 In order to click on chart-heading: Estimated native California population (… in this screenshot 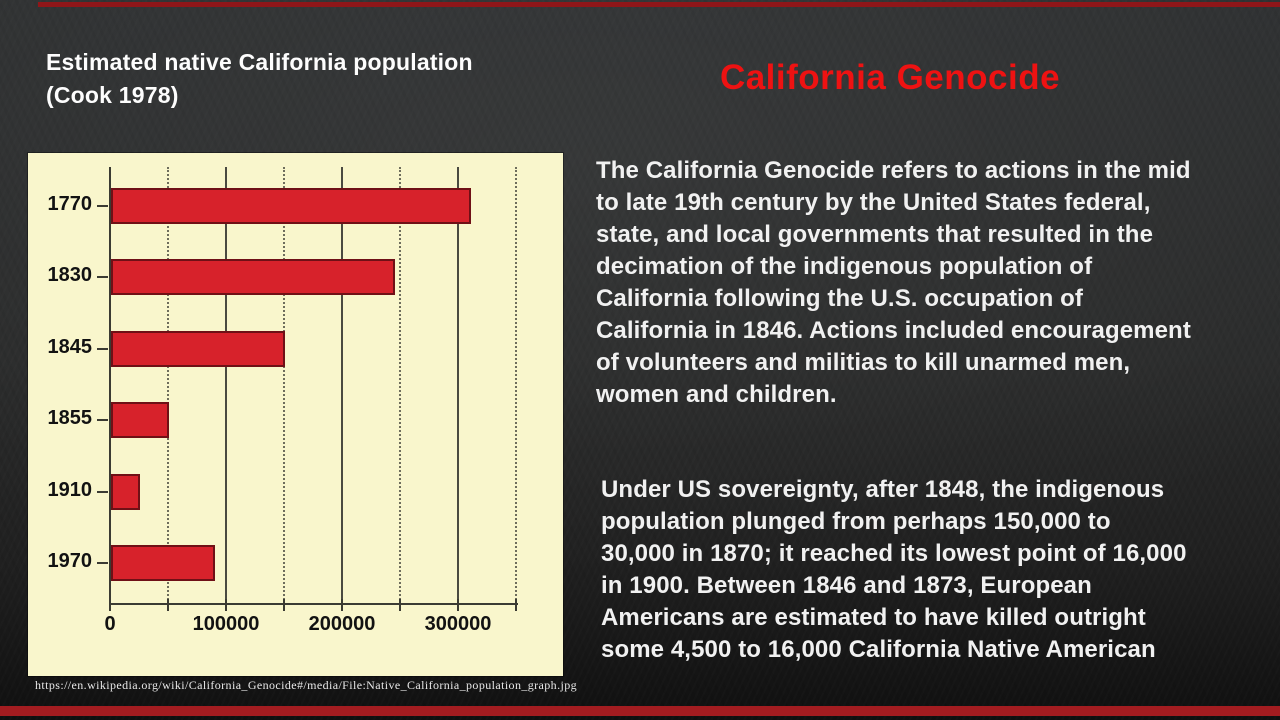, I will do `click(259, 78)`.